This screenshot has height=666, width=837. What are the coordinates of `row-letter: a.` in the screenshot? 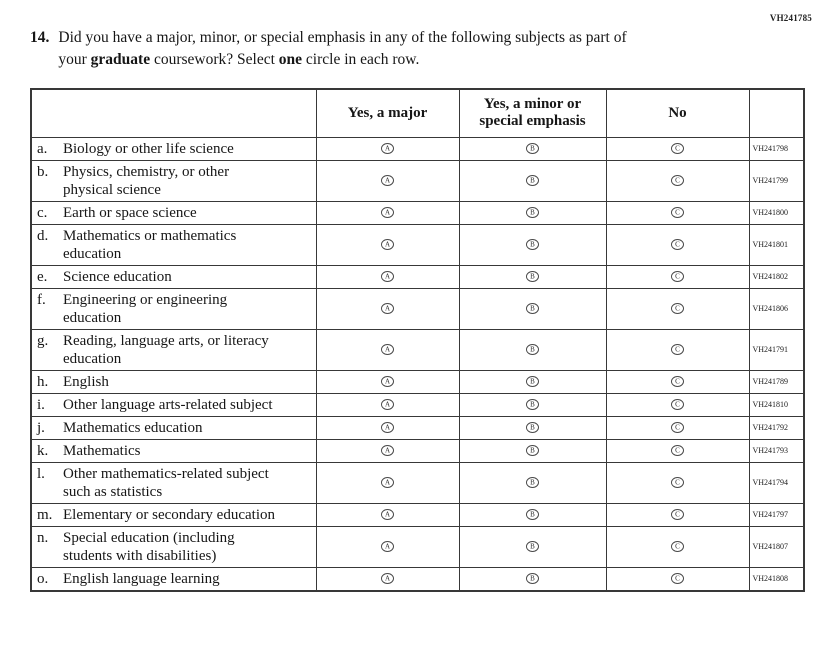 It's located at (42, 148).